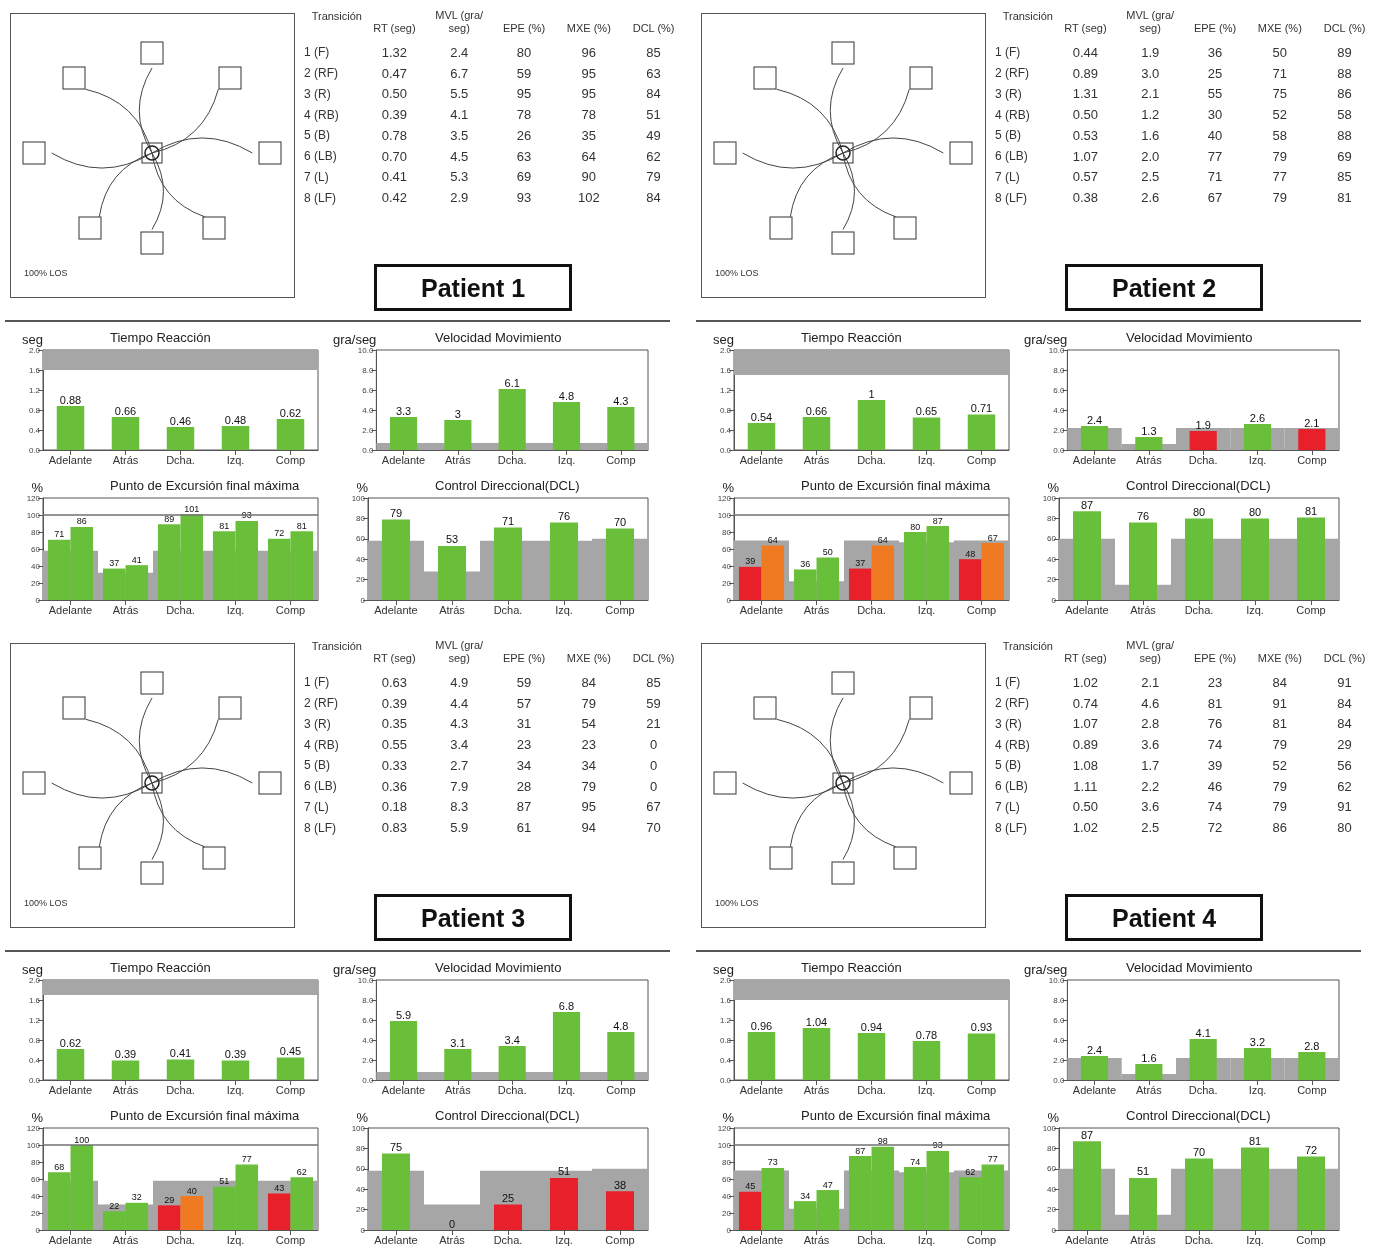  Describe the element at coordinates (36, 549) in the screenshot. I see `y-tick-label: 60` at that location.